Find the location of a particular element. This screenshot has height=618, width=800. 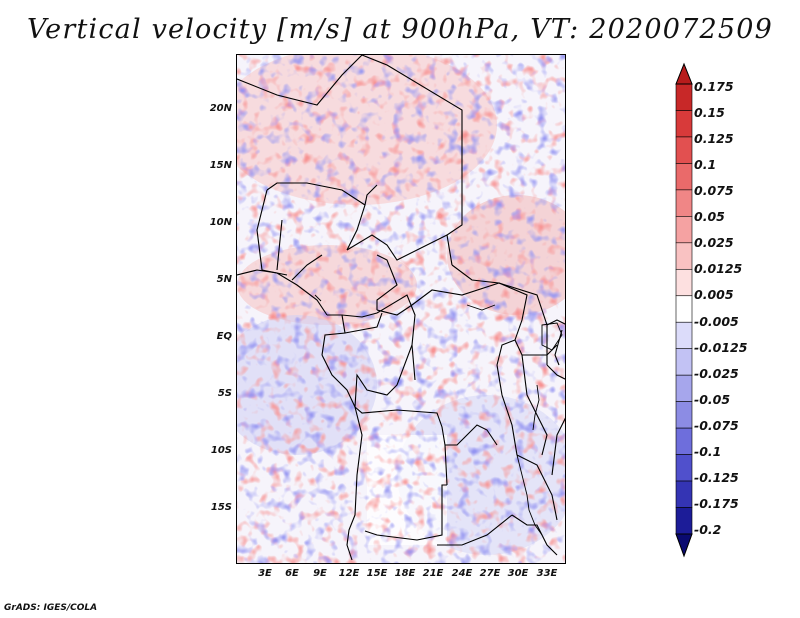

lon-label-15e: 15E is located at coordinates (377, 573).